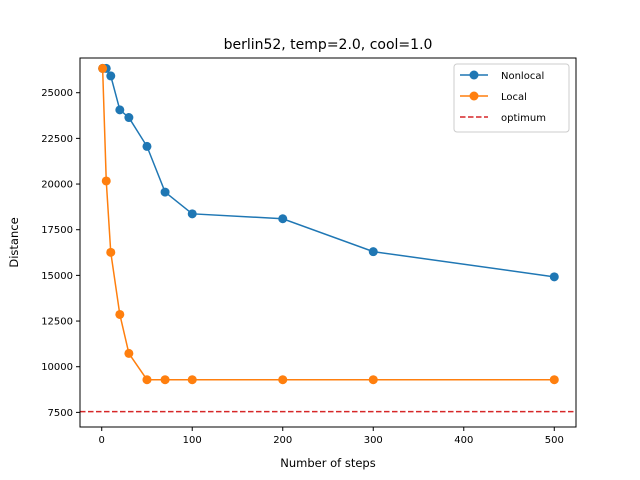 The width and height of the screenshot is (640, 480). Describe the element at coordinates (192, 440) in the screenshot. I see `x-tick-label: 100` at that location.